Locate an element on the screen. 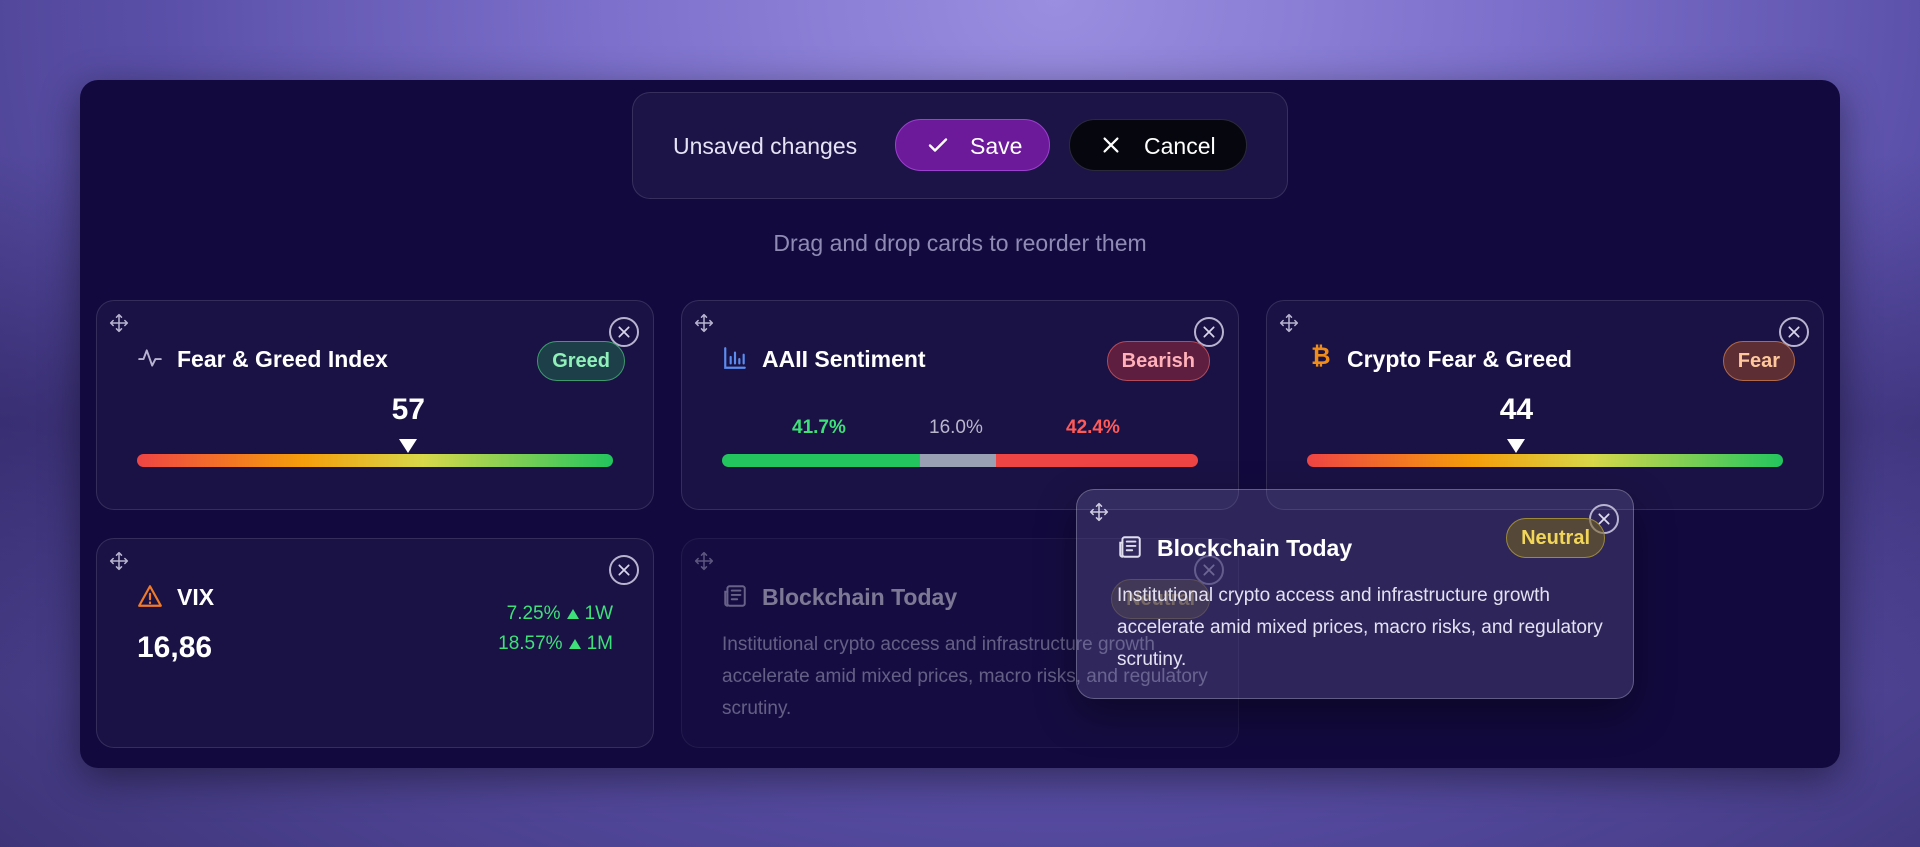 The height and width of the screenshot is (847, 1920). fear-greed-card: Fear & Greed Index Greed 57 is located at coordinates (375, 405).